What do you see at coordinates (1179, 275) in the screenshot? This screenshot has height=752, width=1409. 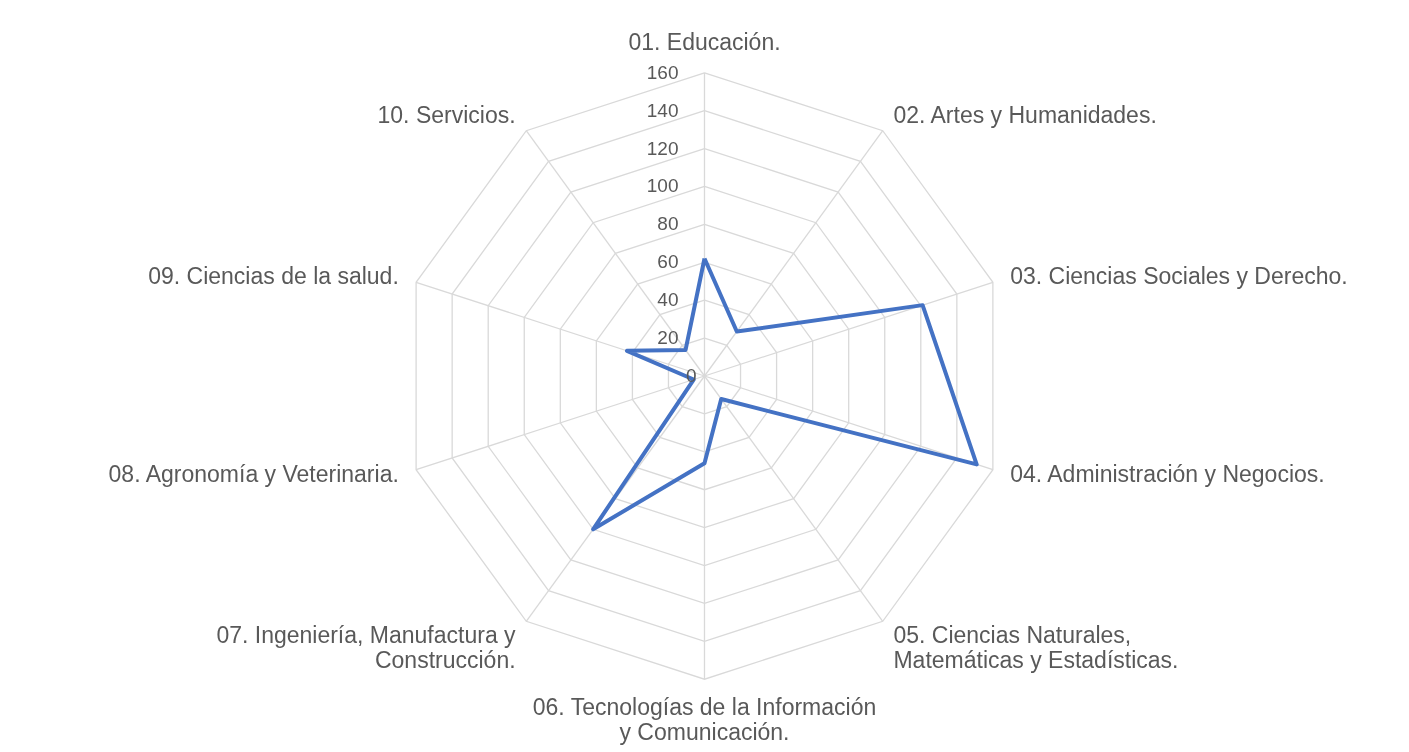 I see `spoke-label: 03. Ciencias Sociales y Derecho.` at bounding box center [1179, 275].